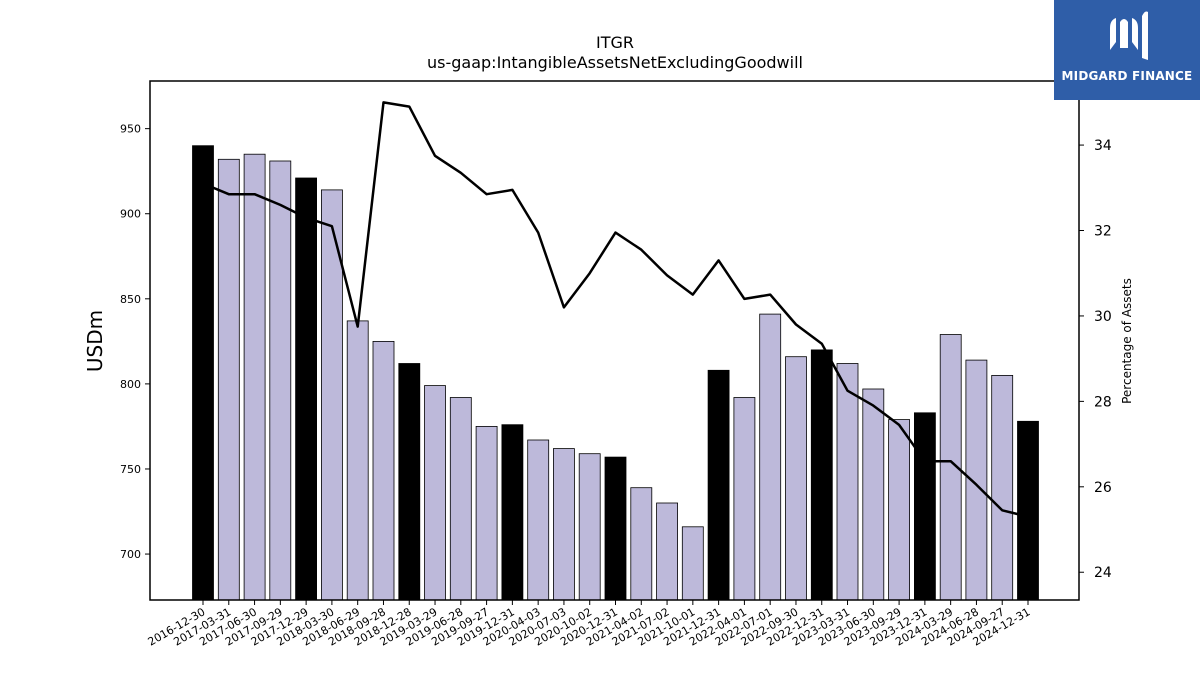 The height and width of the screenshot is (675, 1200). Describe the element at coordinates (615, 42) in the screenshot. I see `chart-title: ITGR` at that location.